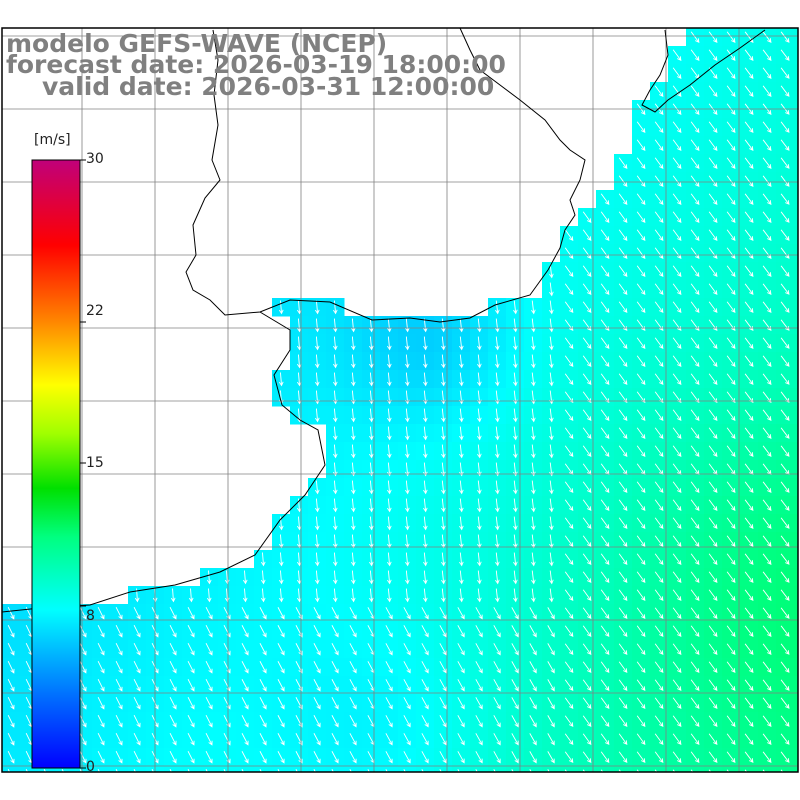  Describe the element at coordinates (90, 767) in the screenshot. I see `colorbar-tick-0: 0` at that location.